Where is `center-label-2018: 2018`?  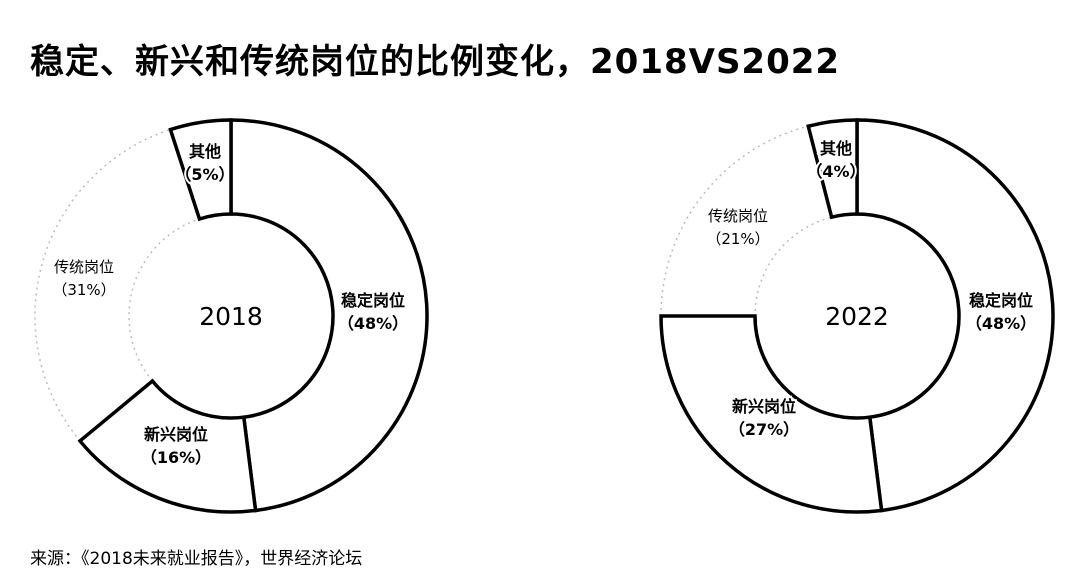 center-label-2018: 2018 is located at coordinates (231, 316).